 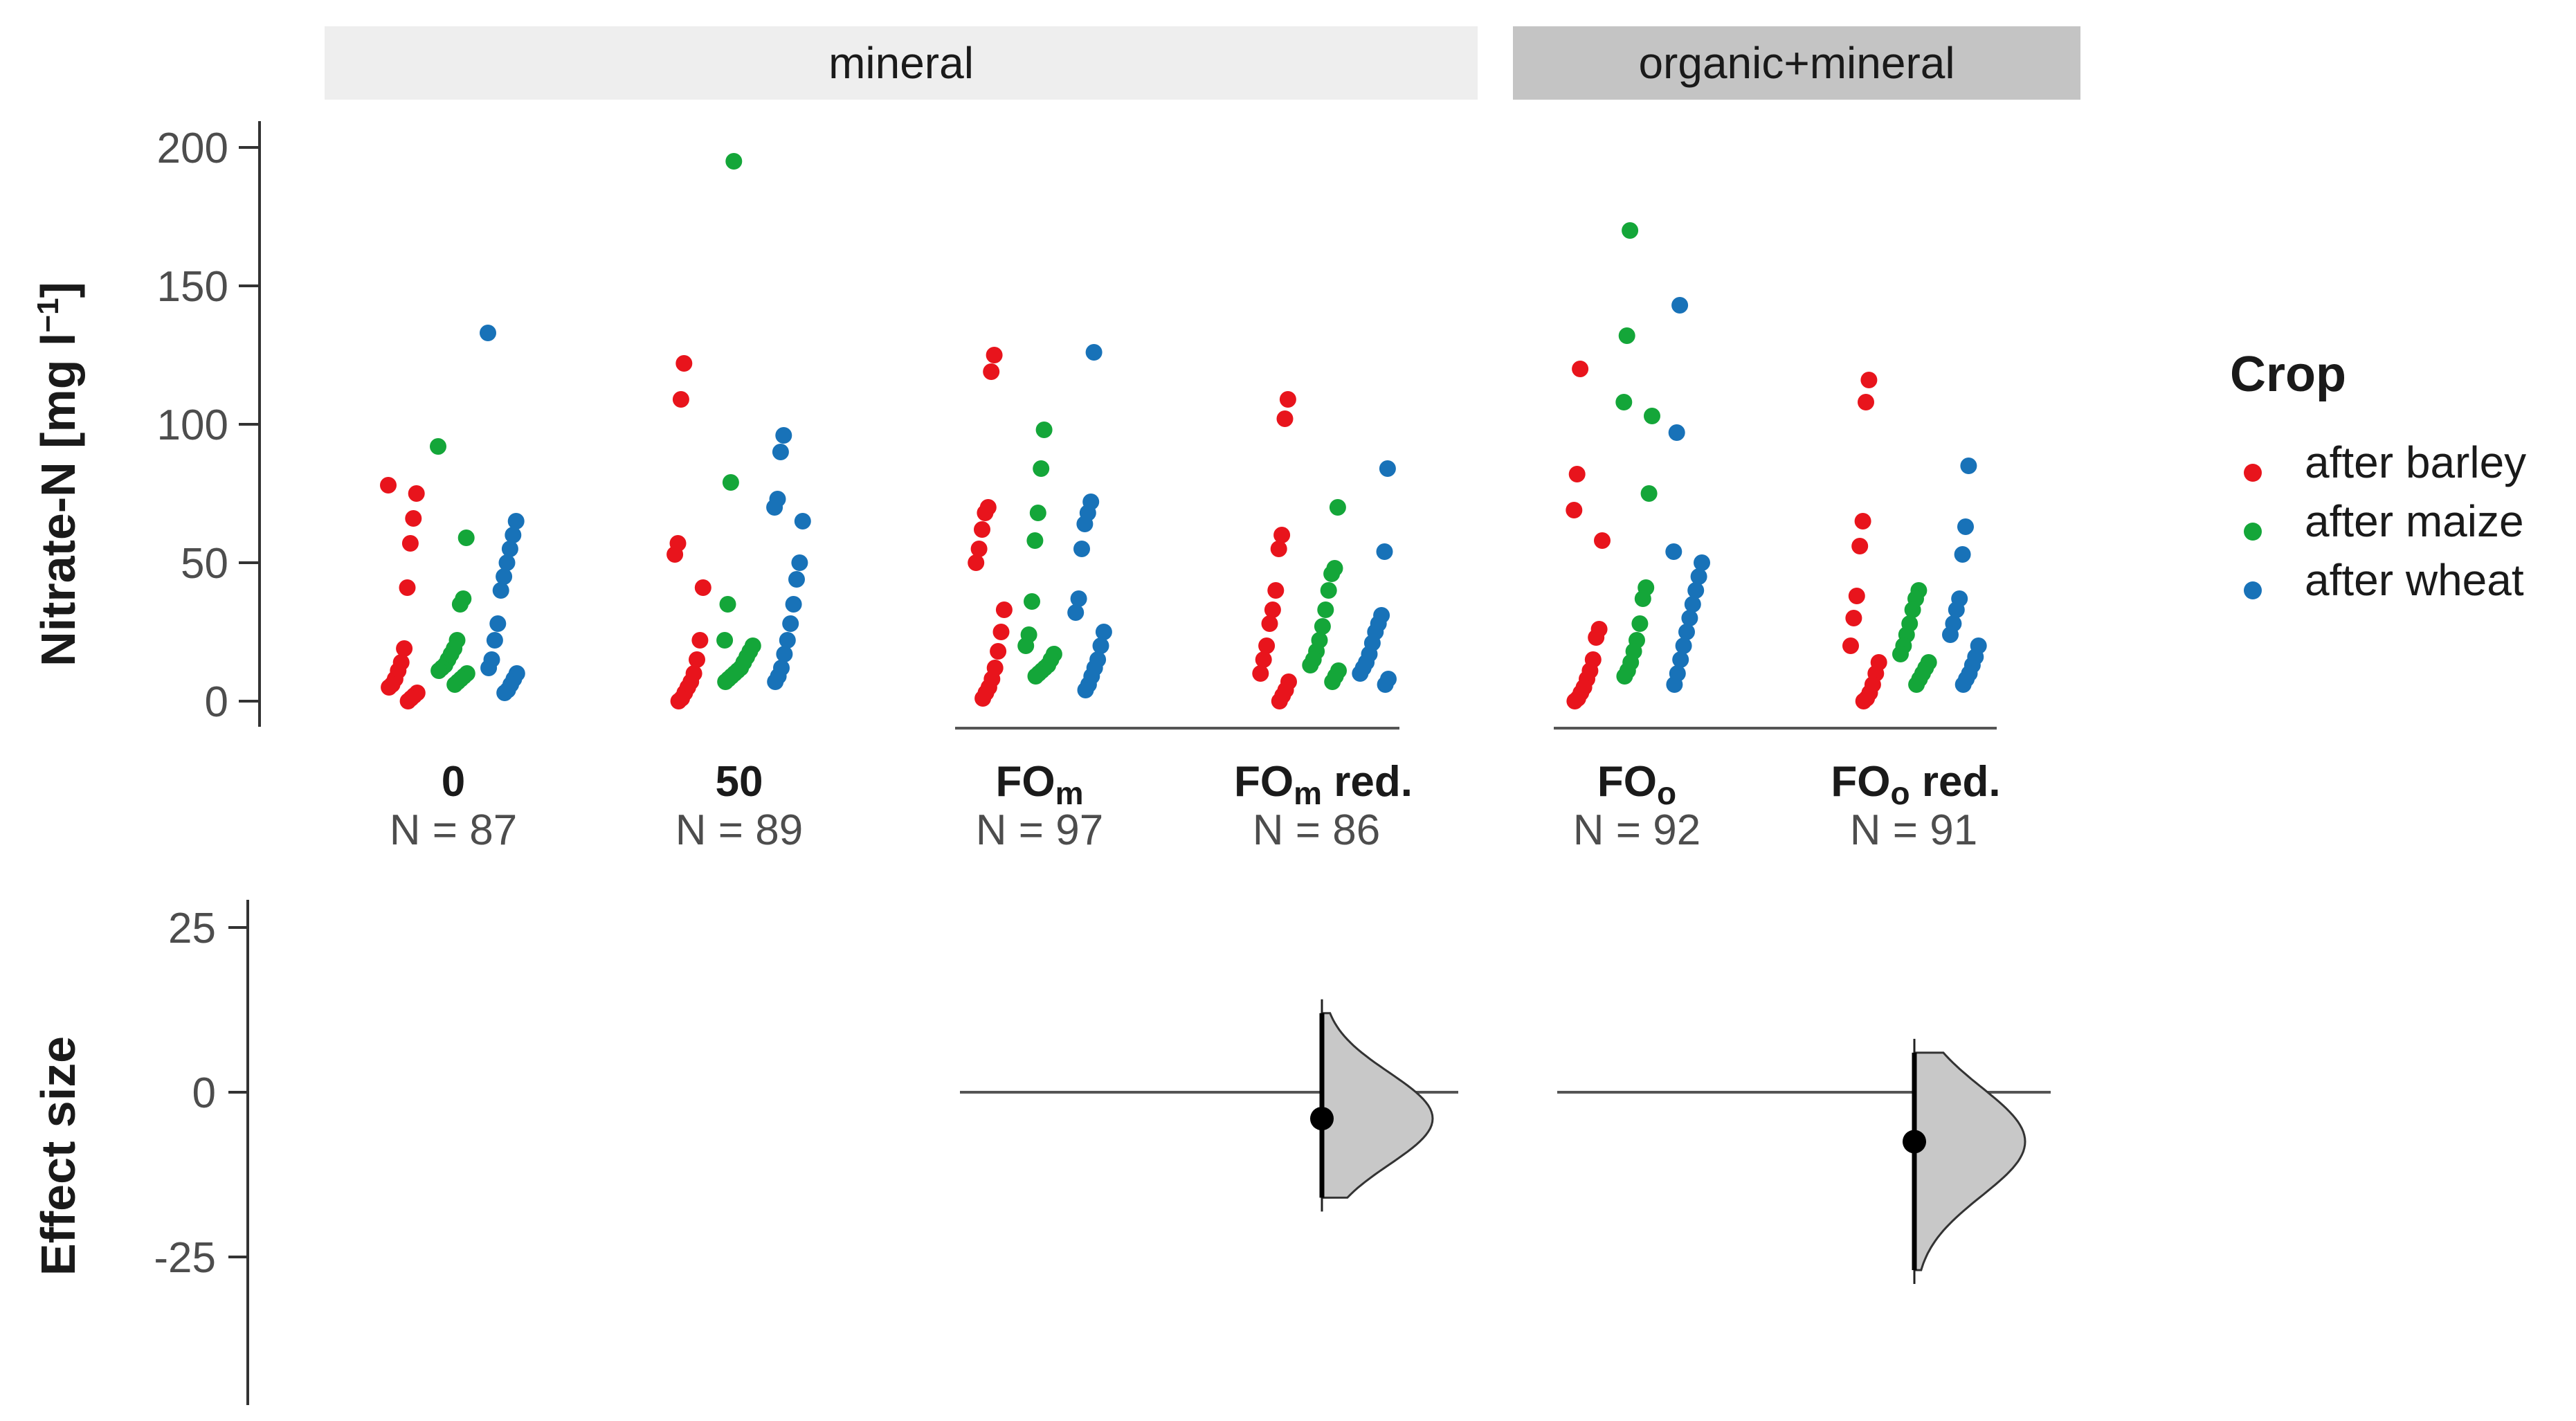 What do you see at coordinates (185, 1258) in the screenshot?
I see `lower-y-tick-label: -25` at bounding box center [185, 1258].